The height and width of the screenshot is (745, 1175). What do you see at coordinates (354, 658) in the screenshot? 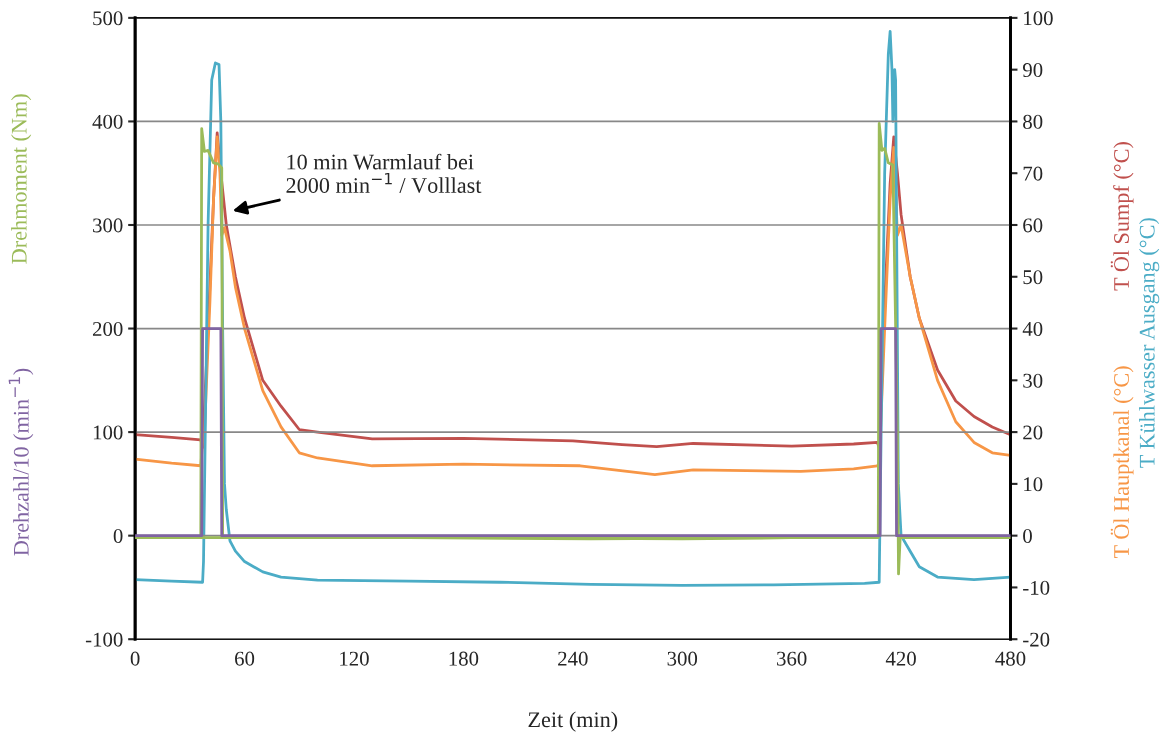
I see `x-tick-label: 120` at bounding box center [354, 658].